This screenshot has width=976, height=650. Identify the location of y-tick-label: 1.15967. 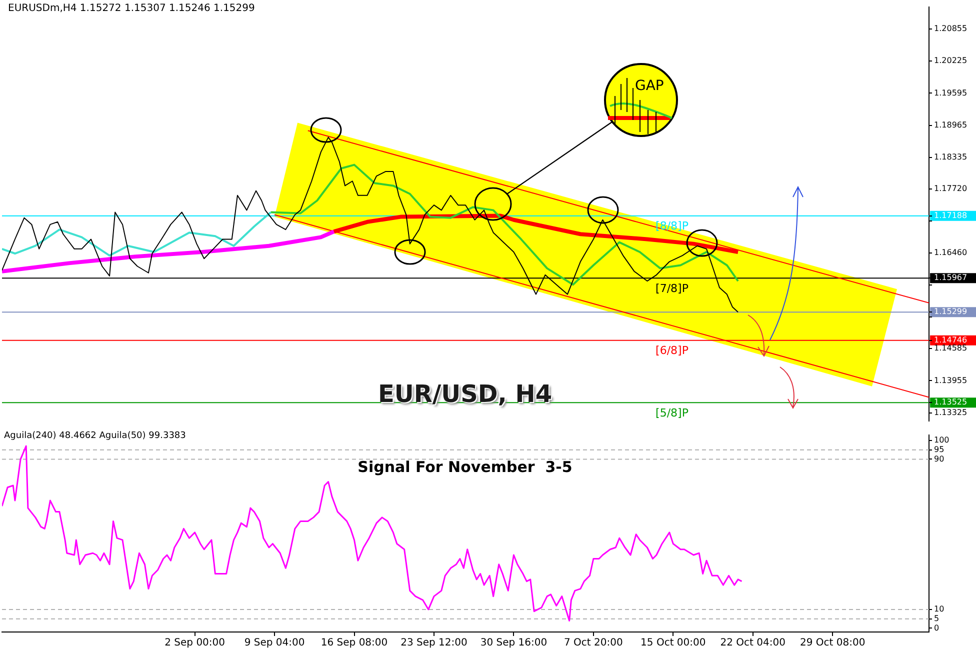
(951, 277).